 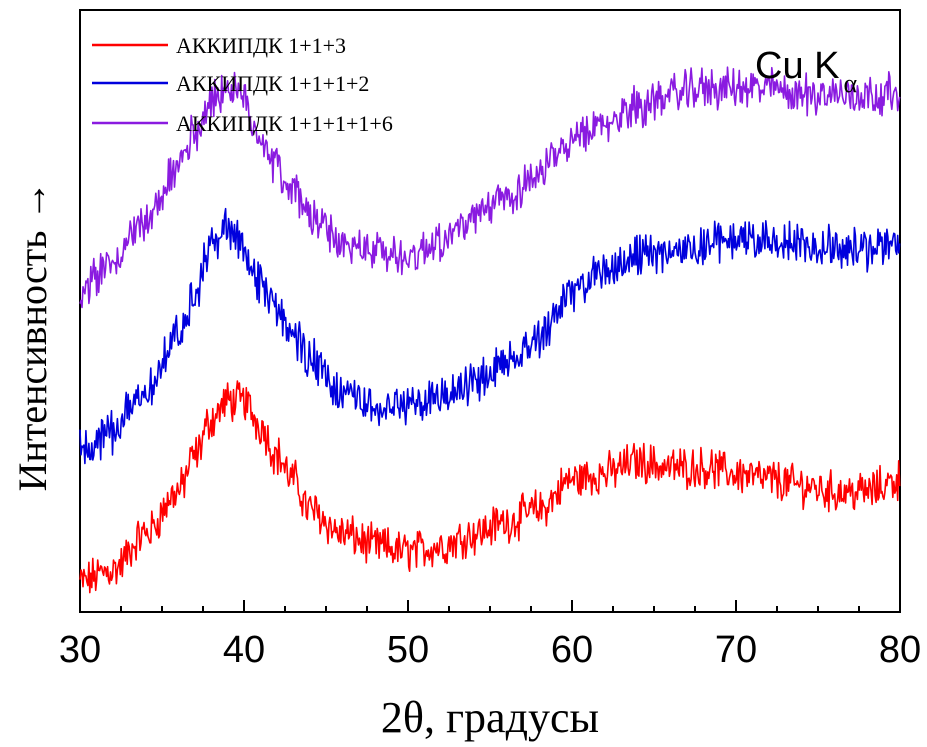 I want to click on x-axis-label: 2θ, градусы, so click(x=490, y=717).